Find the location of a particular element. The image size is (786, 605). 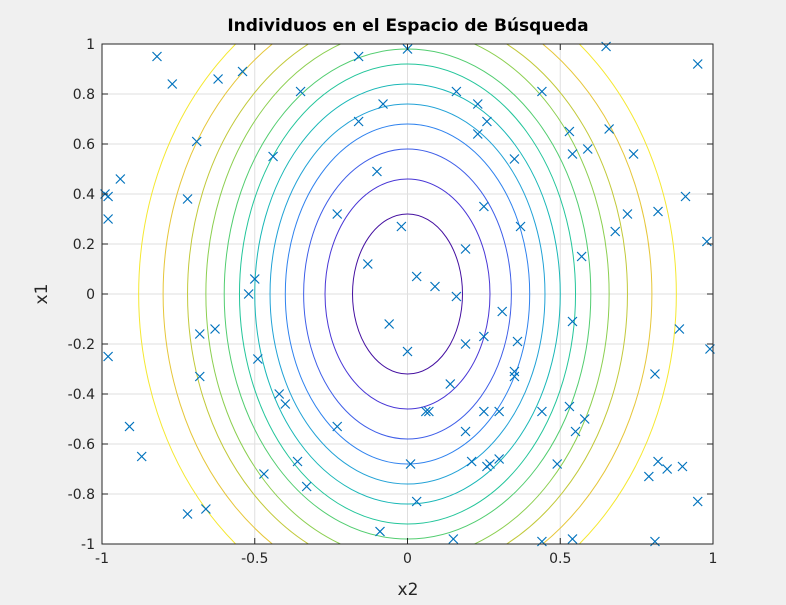

y-tick-labels: -1 -0.8 -0.6 -0.4 -0.2 0 0.2 0.4 0.6 0.8 1 is located at coordinates (81, 295).